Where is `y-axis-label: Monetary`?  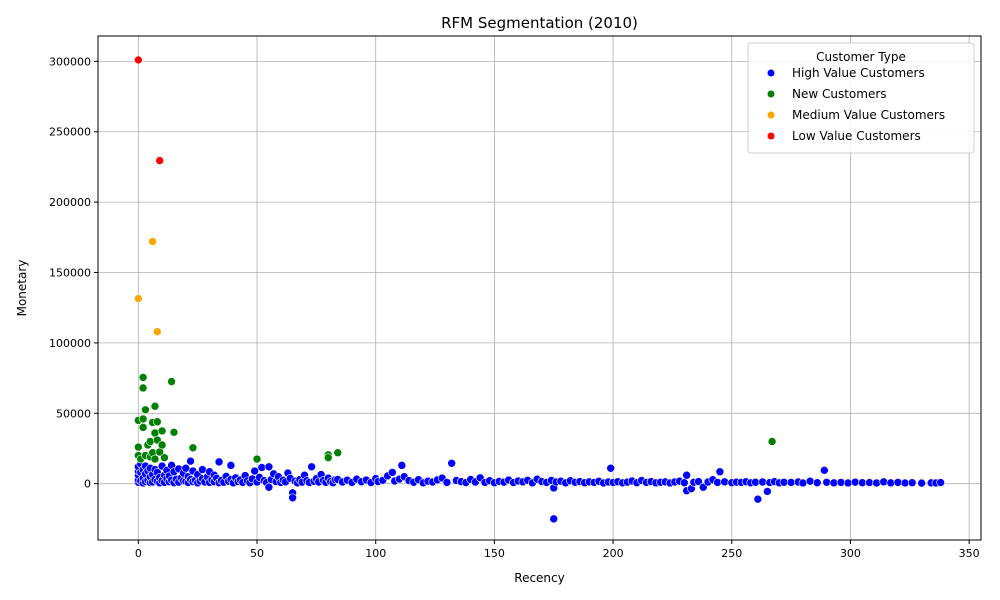 y-axis-label: Monetary is located at coordinates (22, 288).